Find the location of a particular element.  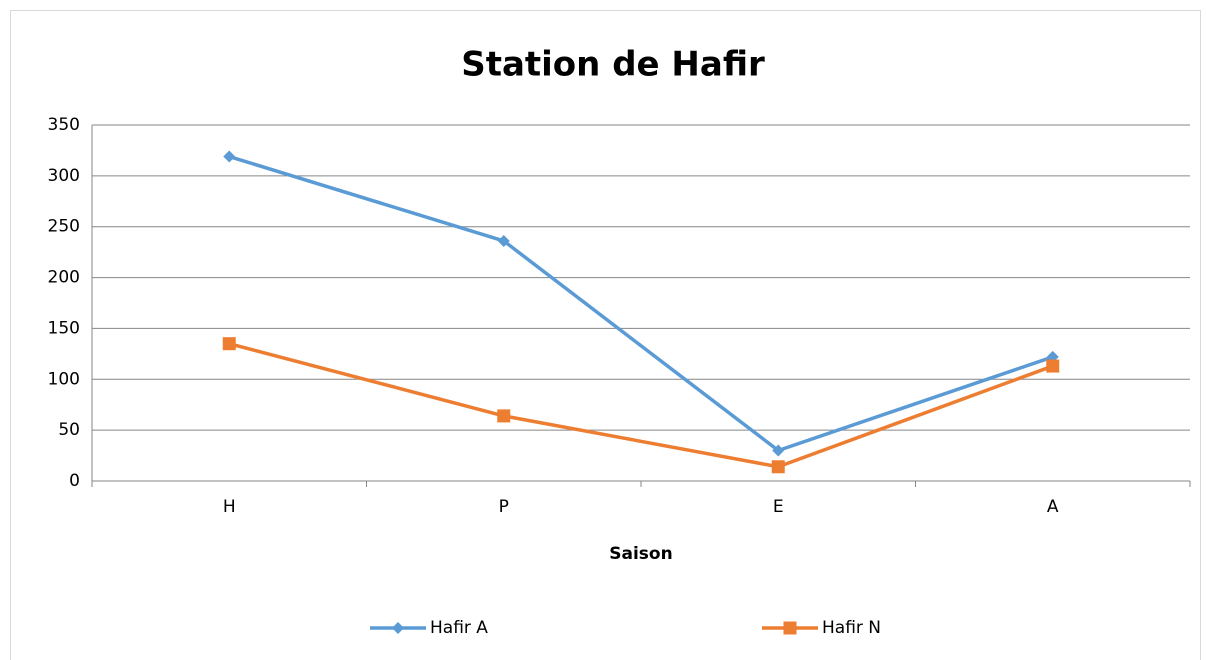

series-line is located at coordinates (641, 405).